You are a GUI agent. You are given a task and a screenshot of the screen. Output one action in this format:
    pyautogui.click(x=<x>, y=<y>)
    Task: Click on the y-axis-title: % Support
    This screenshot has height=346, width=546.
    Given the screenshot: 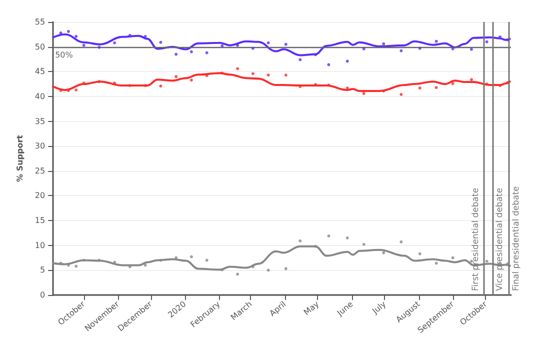 What is the action you would take?
    pyautogui.click(x=20, y=158)
    